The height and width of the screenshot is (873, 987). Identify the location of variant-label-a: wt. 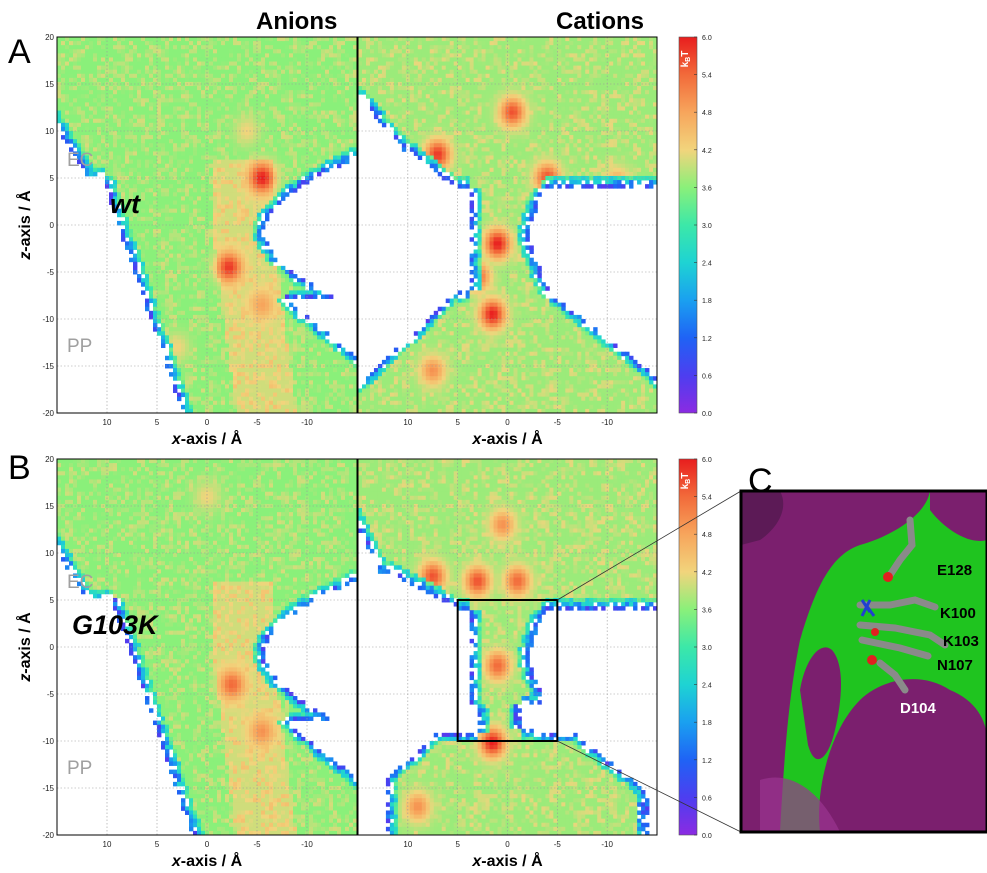
(125, 204).